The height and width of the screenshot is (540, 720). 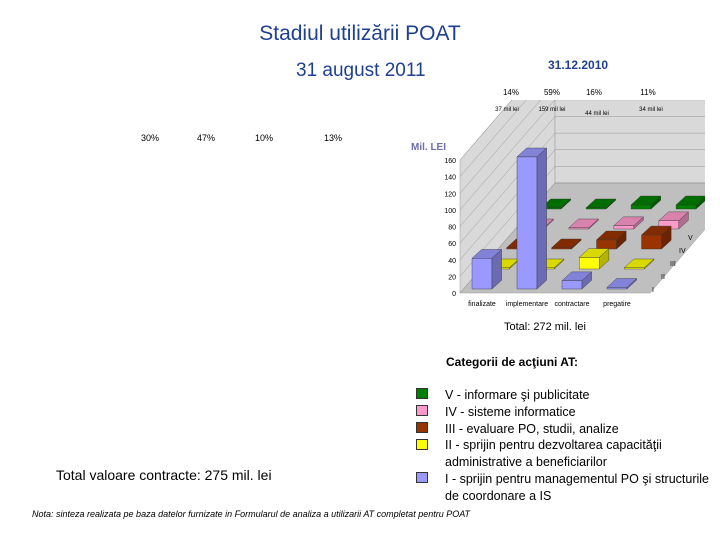 I want to click on bar-percent-label: 11%, so click(x=648, y=92).